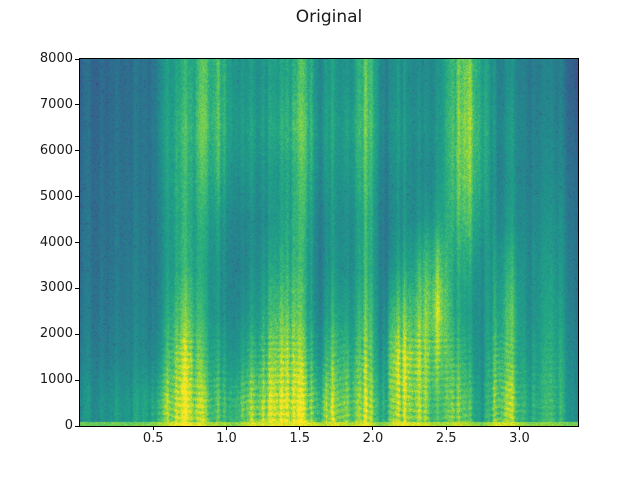 The image size is (640, 480). What do you see at coordinates (56, 242) in the screenshot?
I see `y-tick-label: 4000` at bounding box center [56, 242].